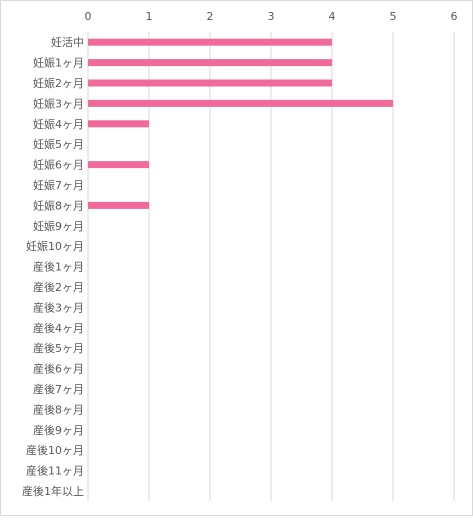  What do you see at coordinates (58, 83) in the screenshot?
I see `y-category-label: 妊娠2ヶ月` at bounding box center [58, 83].